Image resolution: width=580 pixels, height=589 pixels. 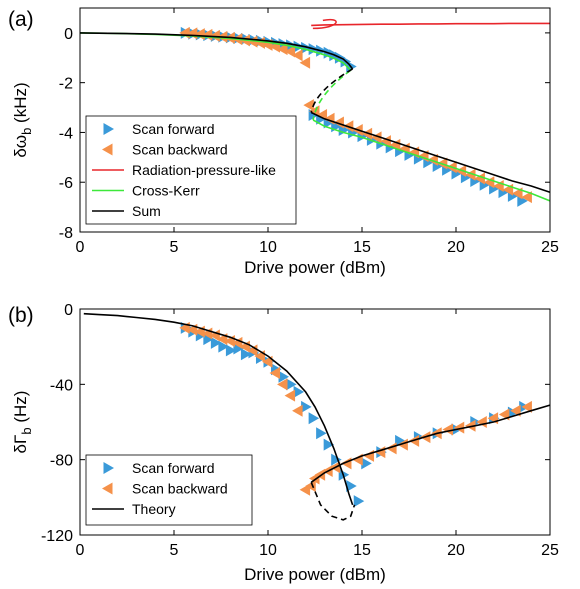 What do you see at coordinates (66, 183) in the screenshot?
I see `y-tick-label: -6` at bounding box center [66, 183].